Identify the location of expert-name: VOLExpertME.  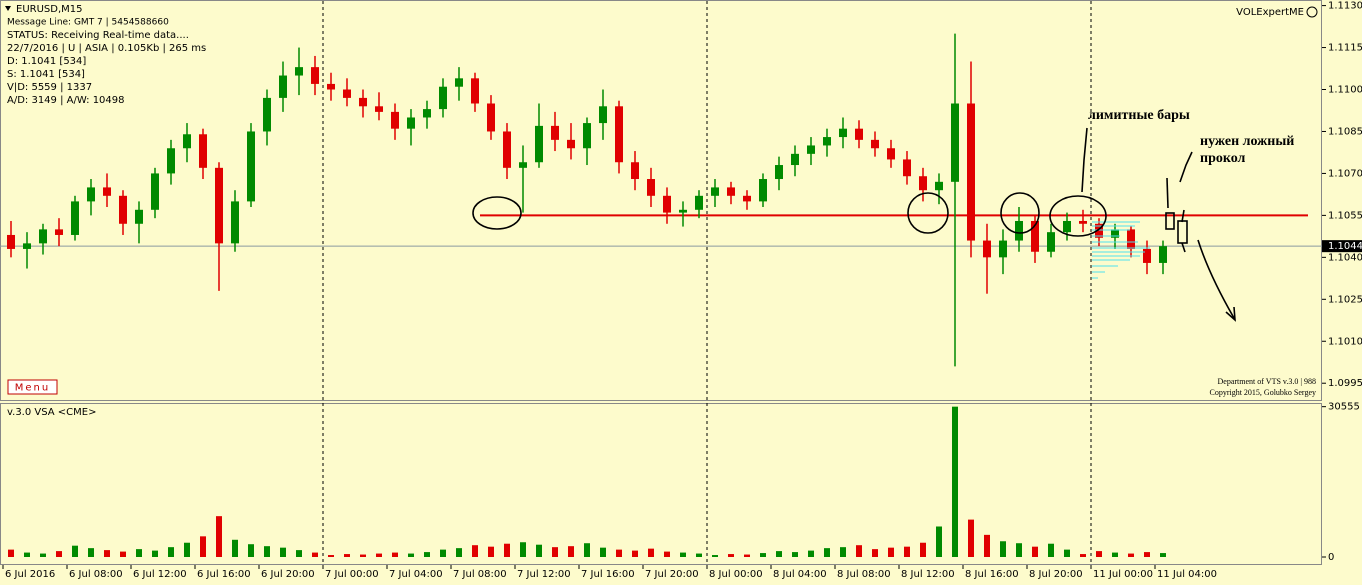
(1270, 12).